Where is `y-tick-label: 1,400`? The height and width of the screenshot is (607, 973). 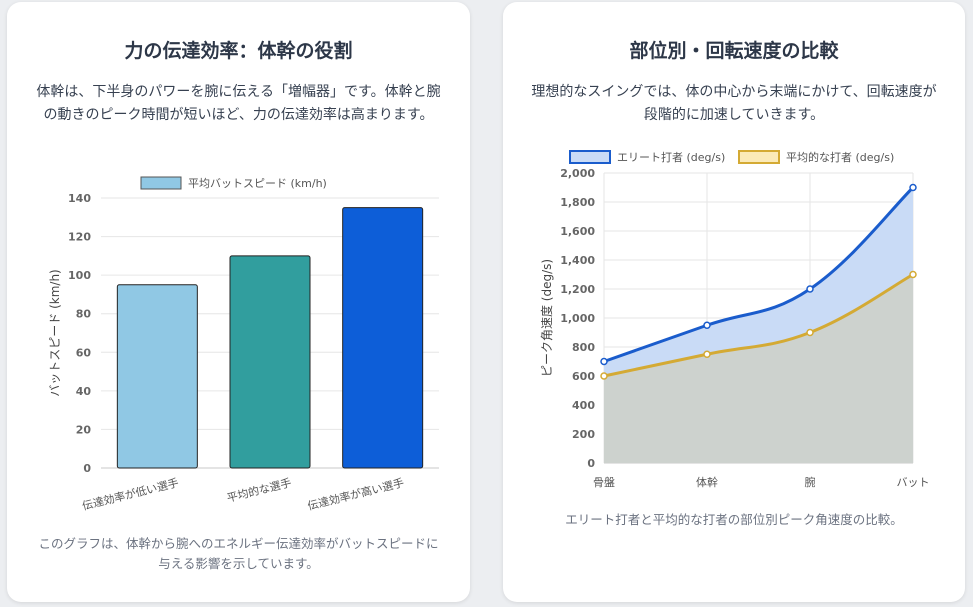
y-tick-label: 1,400 is located at coordinates (577, 260).